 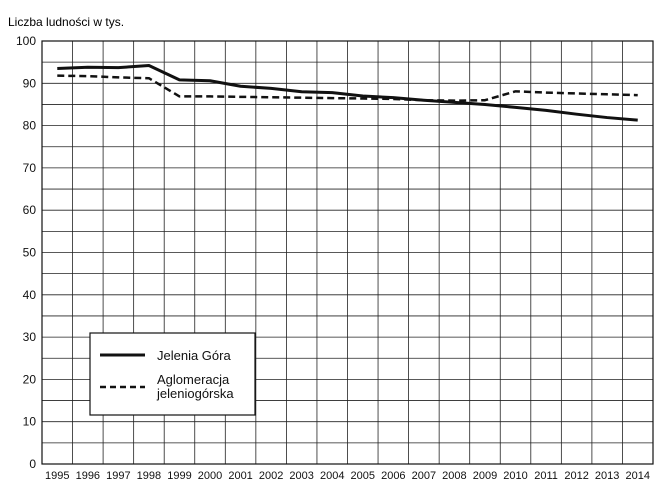 What do you see at coordinates (576, 476) in the screenshot?
I see `x-tick-label: 2012` at bounding box center [576, 476].